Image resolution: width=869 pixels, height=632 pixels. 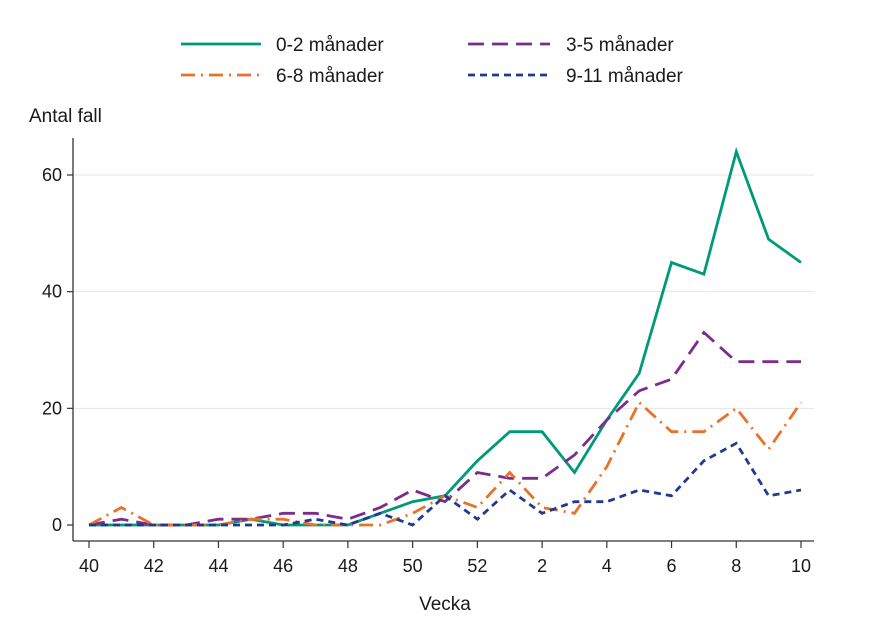 I want to click on legend-label-3: 9-11 månader, so click(x=625, y=76).